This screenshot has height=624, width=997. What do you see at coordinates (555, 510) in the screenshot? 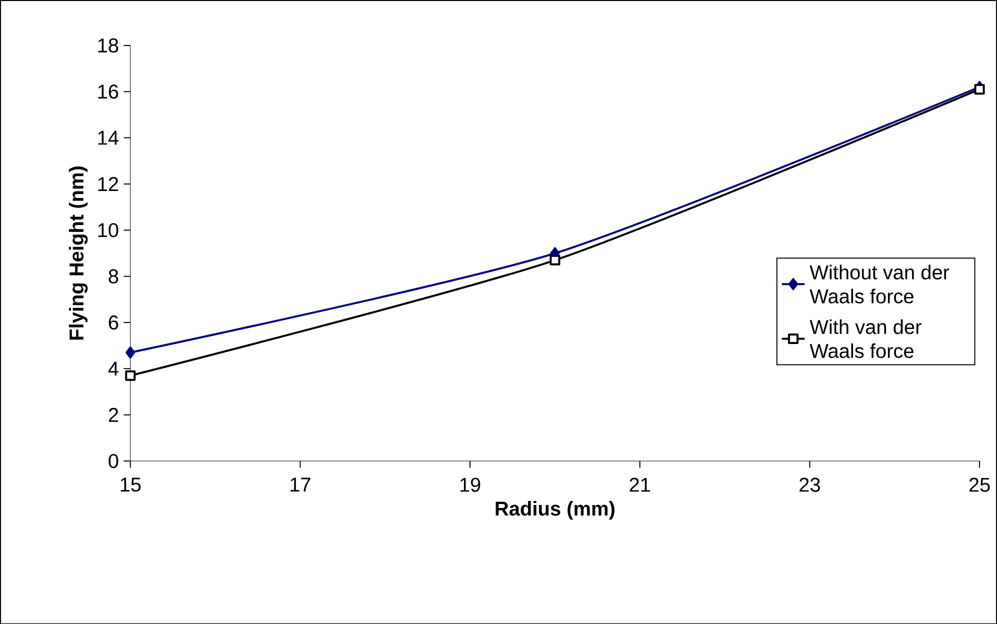
I see `x-axis-title: Radius (mm)` at bounding box center [555, 510].